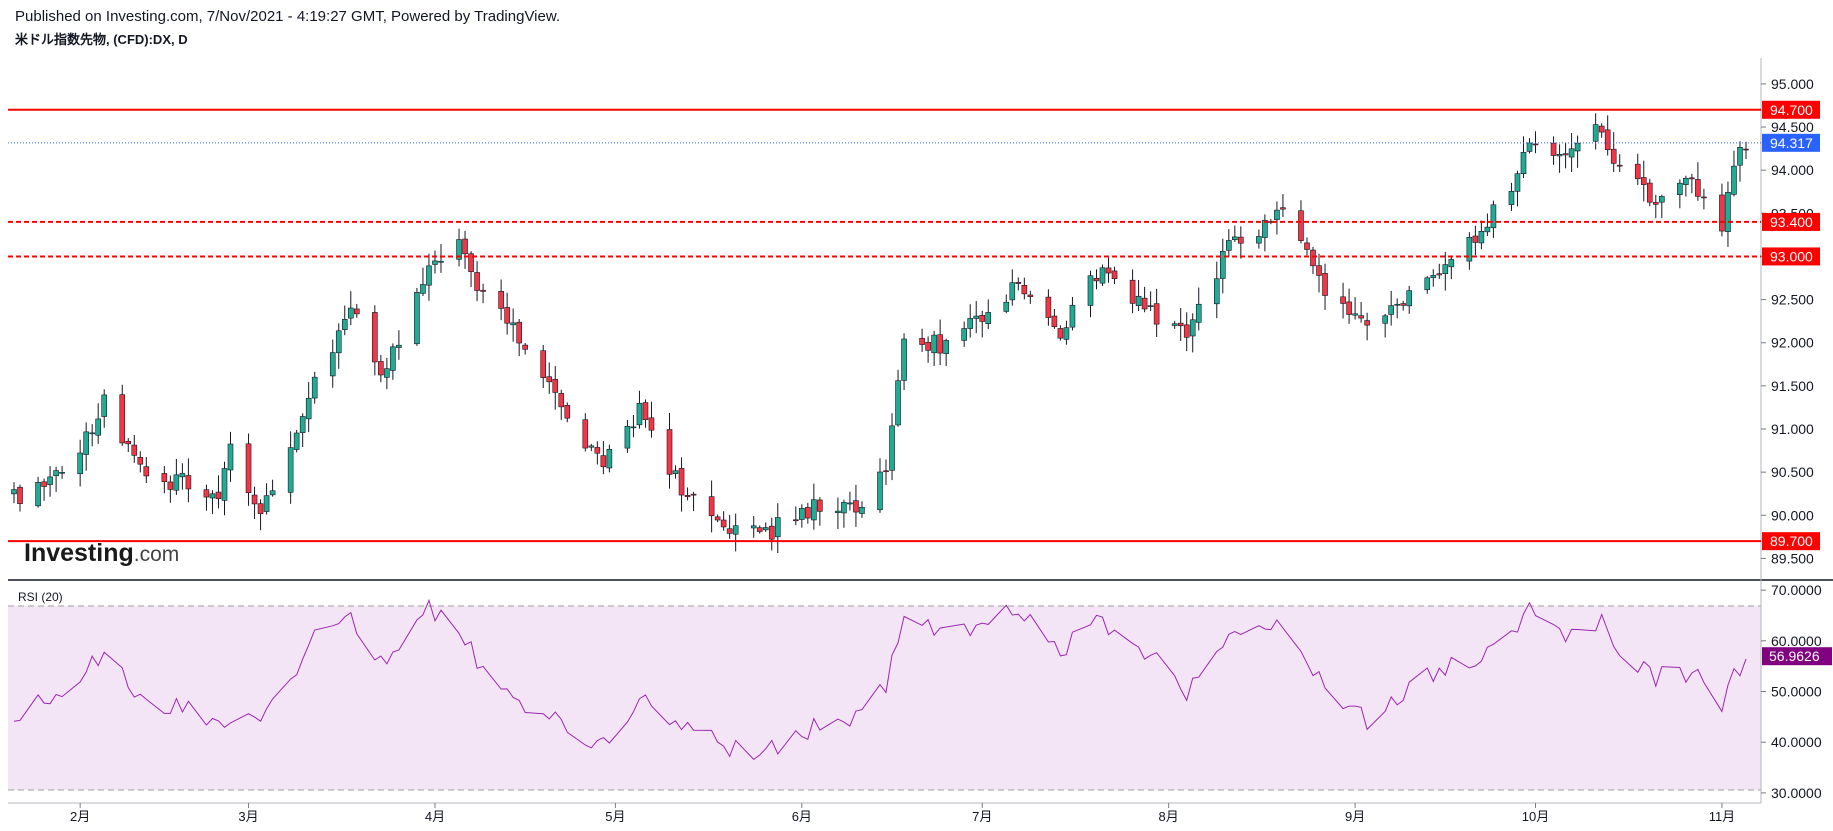  What do you see at coordinates (1796, 641) in the screenshot?
I see `rsi-tick-label: 60.0000` at bounding box center [1796, 641].